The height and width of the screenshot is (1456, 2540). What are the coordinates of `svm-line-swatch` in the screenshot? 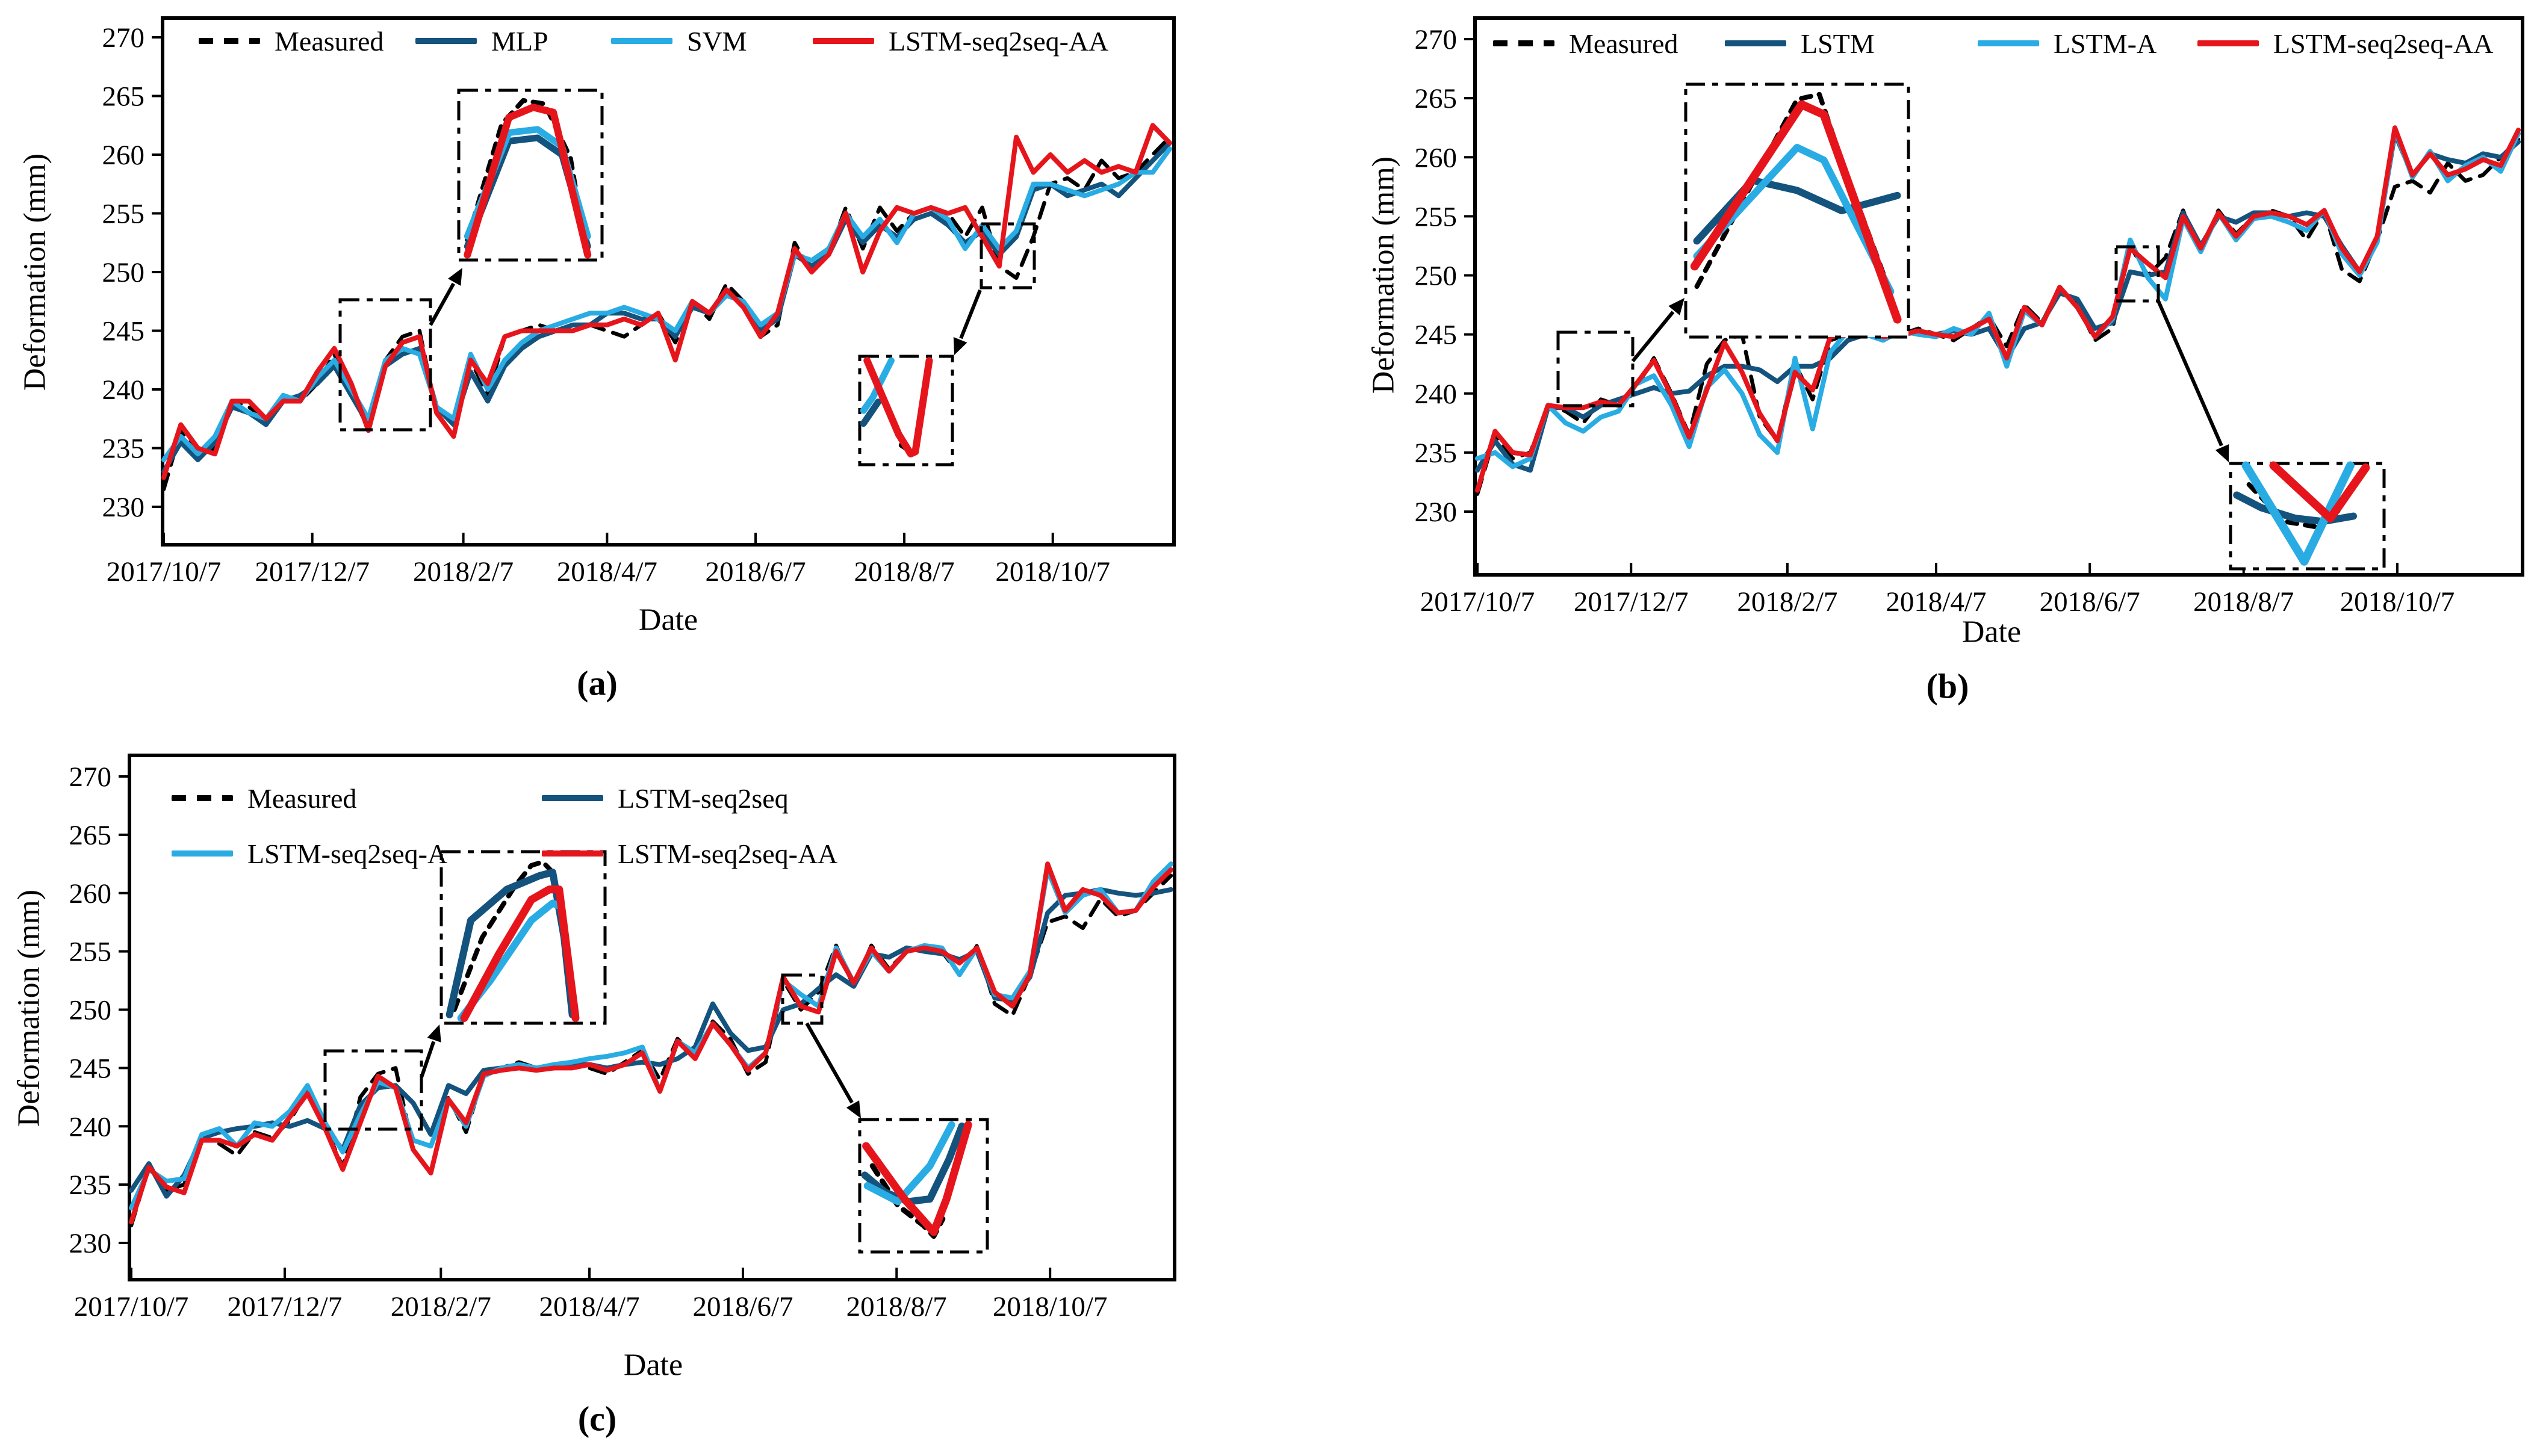 It's located at (641, 41).